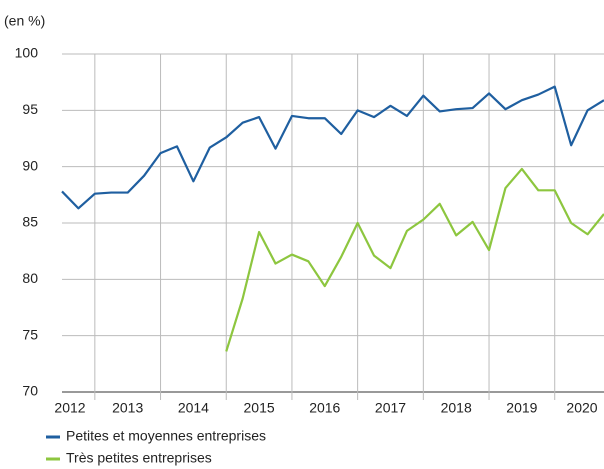 The height and width of the screenshot is (469, 604). I want to click on x-tick-label: 2017, so click(390, 408).